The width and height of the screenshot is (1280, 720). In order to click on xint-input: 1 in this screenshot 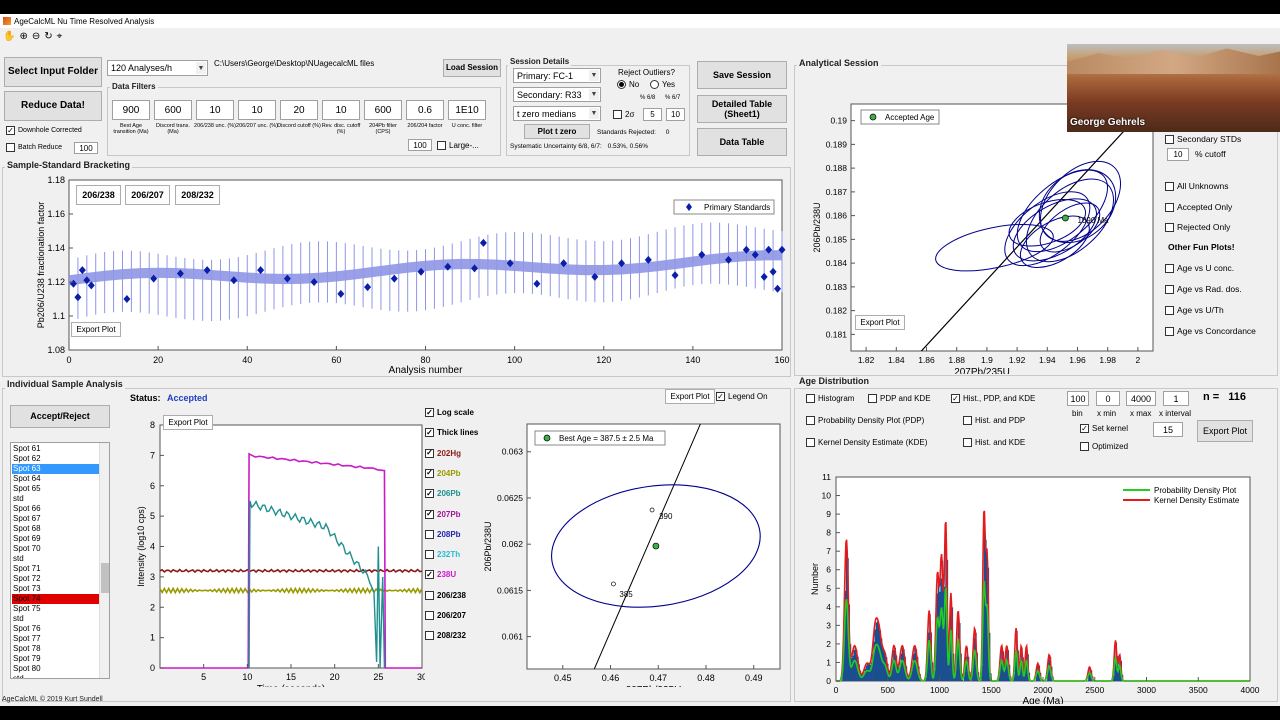, I will do `click(1176, 398)`.